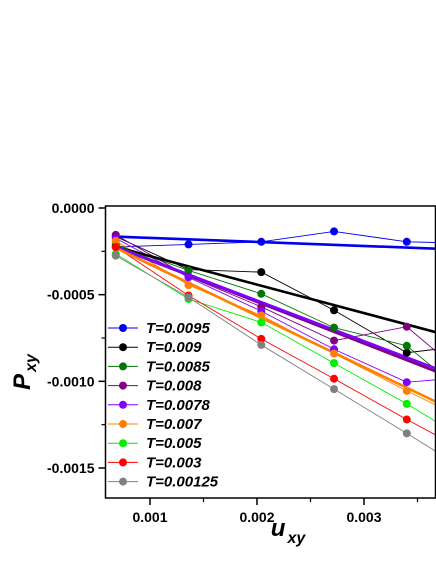  What do you see at coordinates (174, 347) in the screenshot?
I see `legend-label: T=0.009` at bounding box center [174, 347].